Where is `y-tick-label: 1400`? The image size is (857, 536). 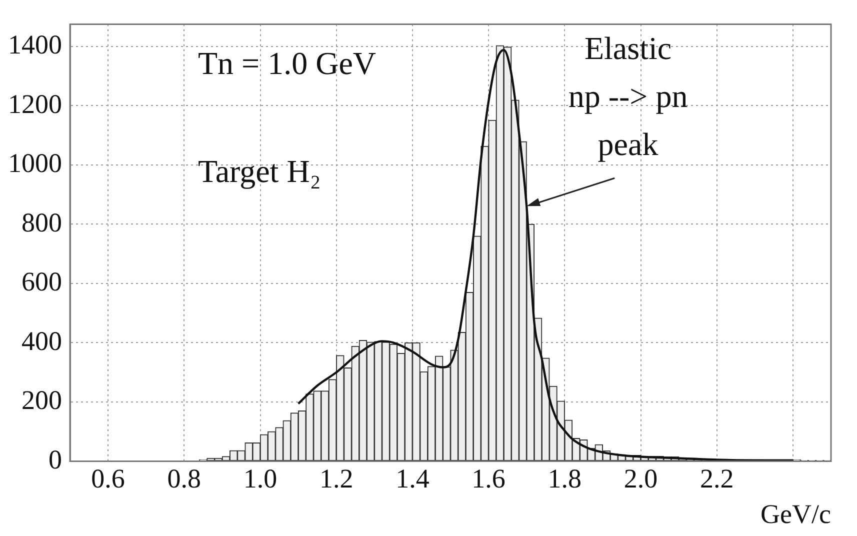 y-tick-label: 1400 is located at coordinates (35, 45).